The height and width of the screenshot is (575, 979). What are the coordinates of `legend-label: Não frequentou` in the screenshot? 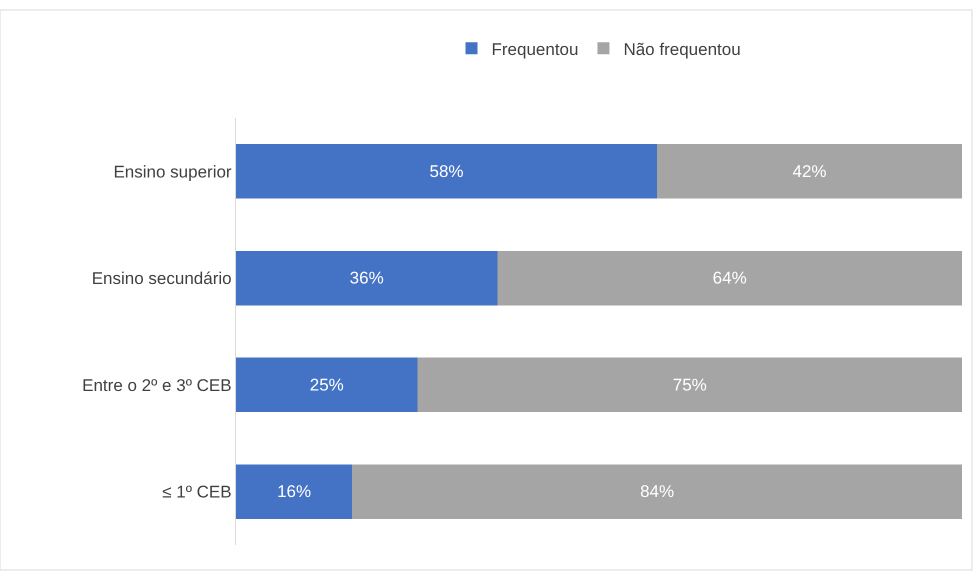 It's located at (682, 49).